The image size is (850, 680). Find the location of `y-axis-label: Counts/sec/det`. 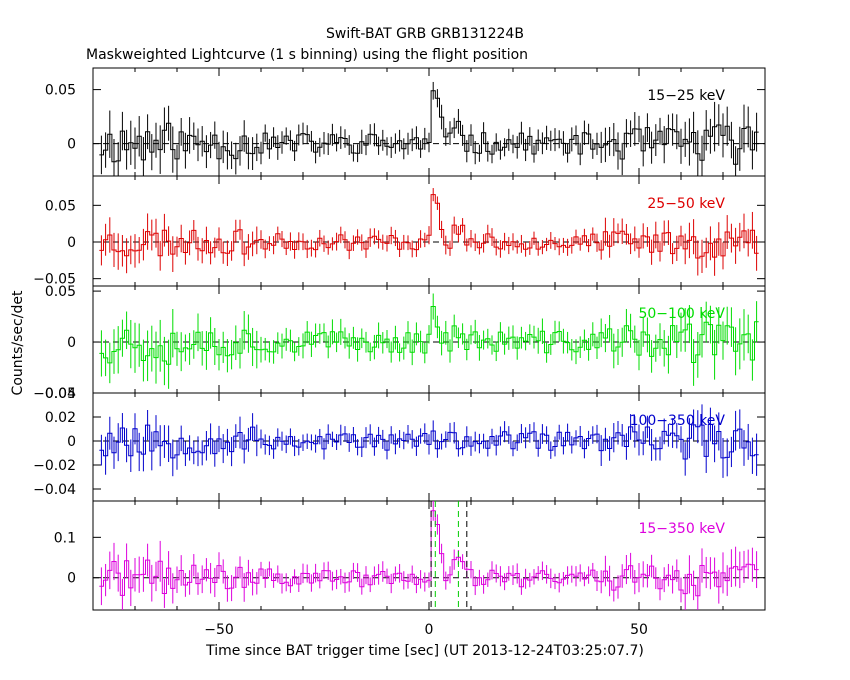

y-axis-label: Counts/sec/det is located at coordinates (18, 342).